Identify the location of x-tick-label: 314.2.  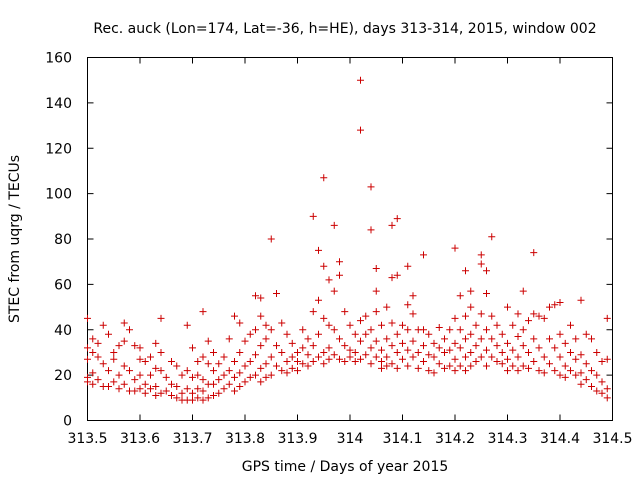
(455, 439).